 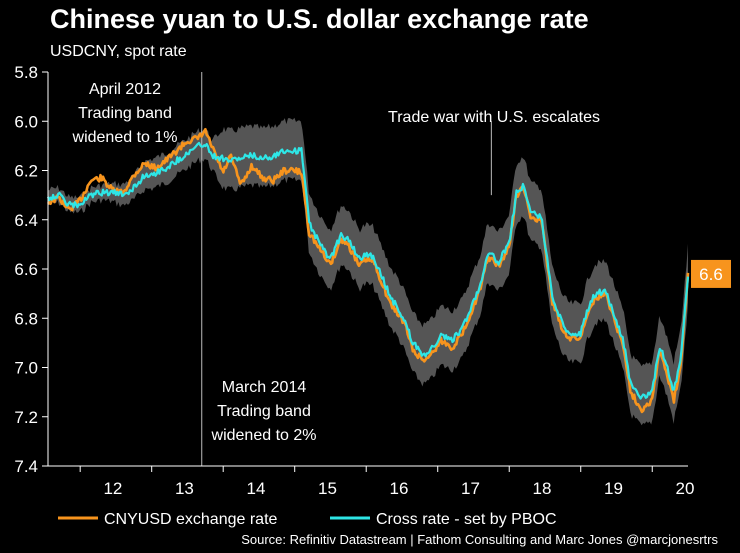 What do you see at coordinates (494, 117) in the screenshot?
I see `annotation-text: Trade war with U.S. escalates` at bounding box center [494, 117].